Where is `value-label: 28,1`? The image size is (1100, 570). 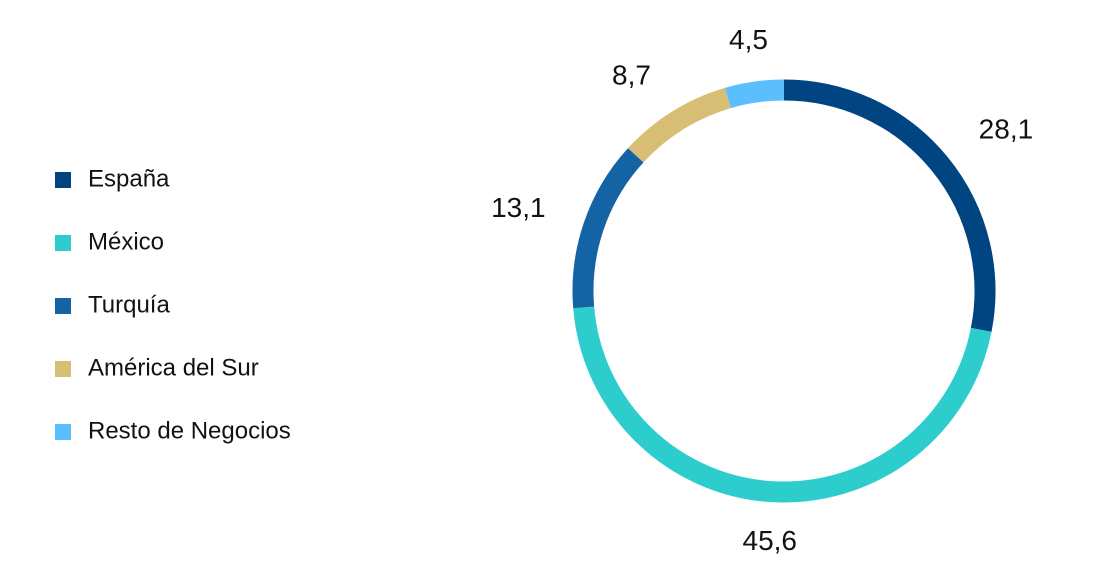
value-label: 28,1 is located at coordinates (1006, 128).